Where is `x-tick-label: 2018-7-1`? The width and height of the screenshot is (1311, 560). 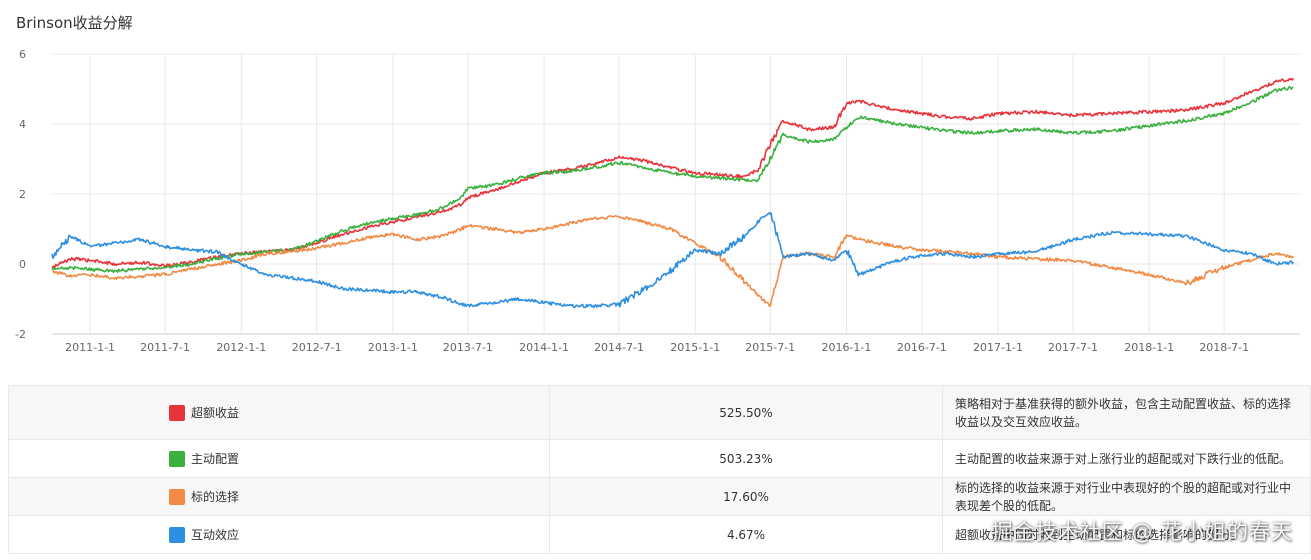
x-tick-label: 2018-7-1 is located at coordinates (1224, 347).